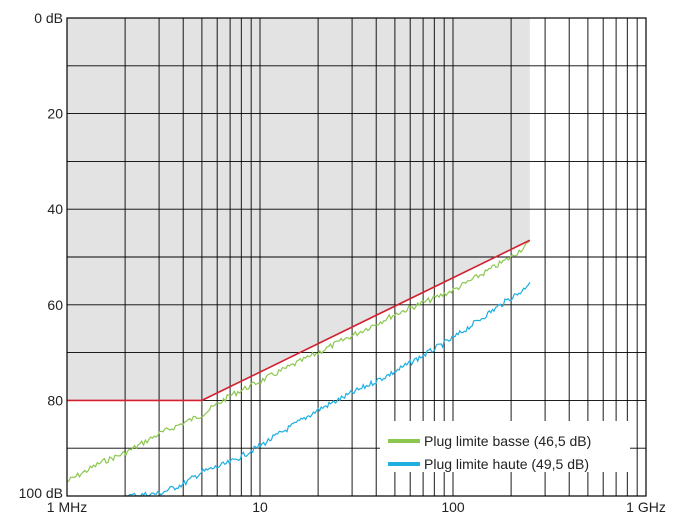  What do you see at coordinates (646, 507) in the screenshot?
I see `x-tick-label: 1 GHz` at bounding box center [646, 507].